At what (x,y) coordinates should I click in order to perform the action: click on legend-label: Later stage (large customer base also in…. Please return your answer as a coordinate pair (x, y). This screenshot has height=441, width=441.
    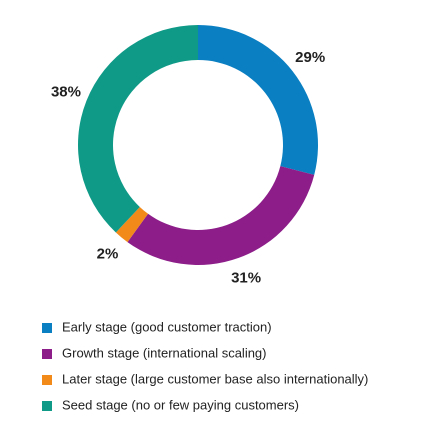
    Looking at the image, I should click on (215, 378).